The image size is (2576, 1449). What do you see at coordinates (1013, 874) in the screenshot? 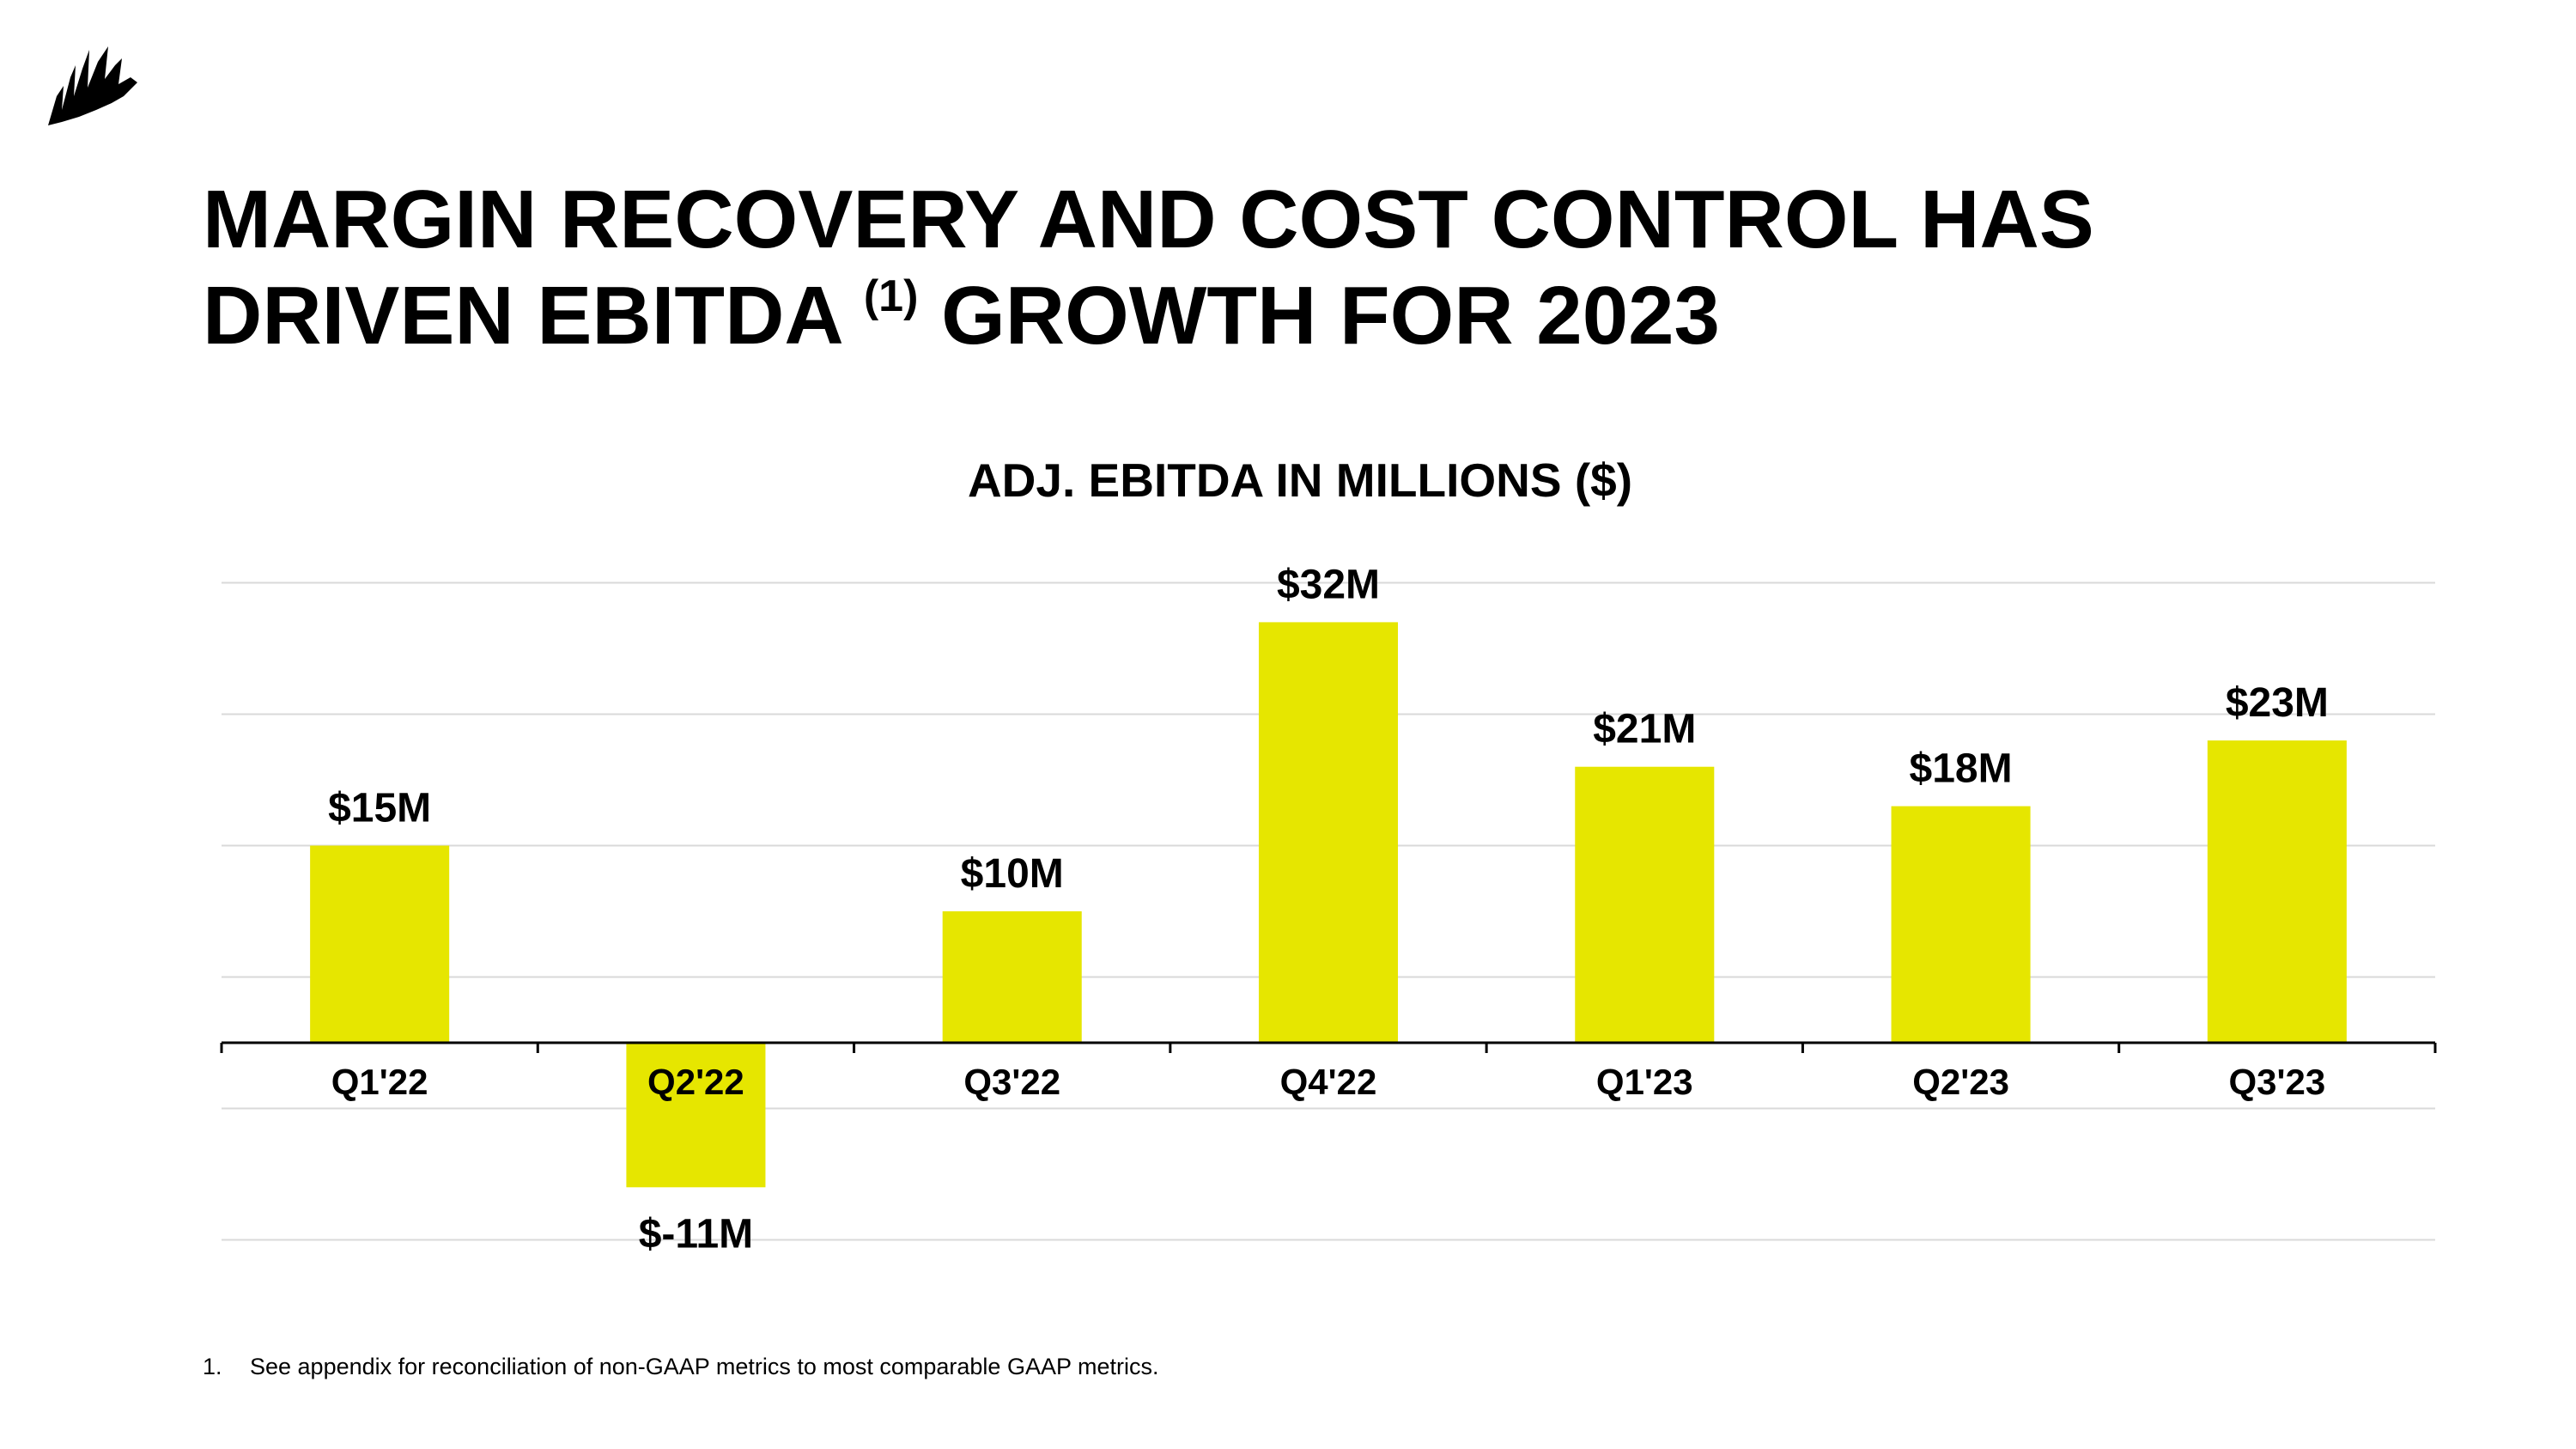
I see `data-label: $10M` at bounding box center [1013, 874].